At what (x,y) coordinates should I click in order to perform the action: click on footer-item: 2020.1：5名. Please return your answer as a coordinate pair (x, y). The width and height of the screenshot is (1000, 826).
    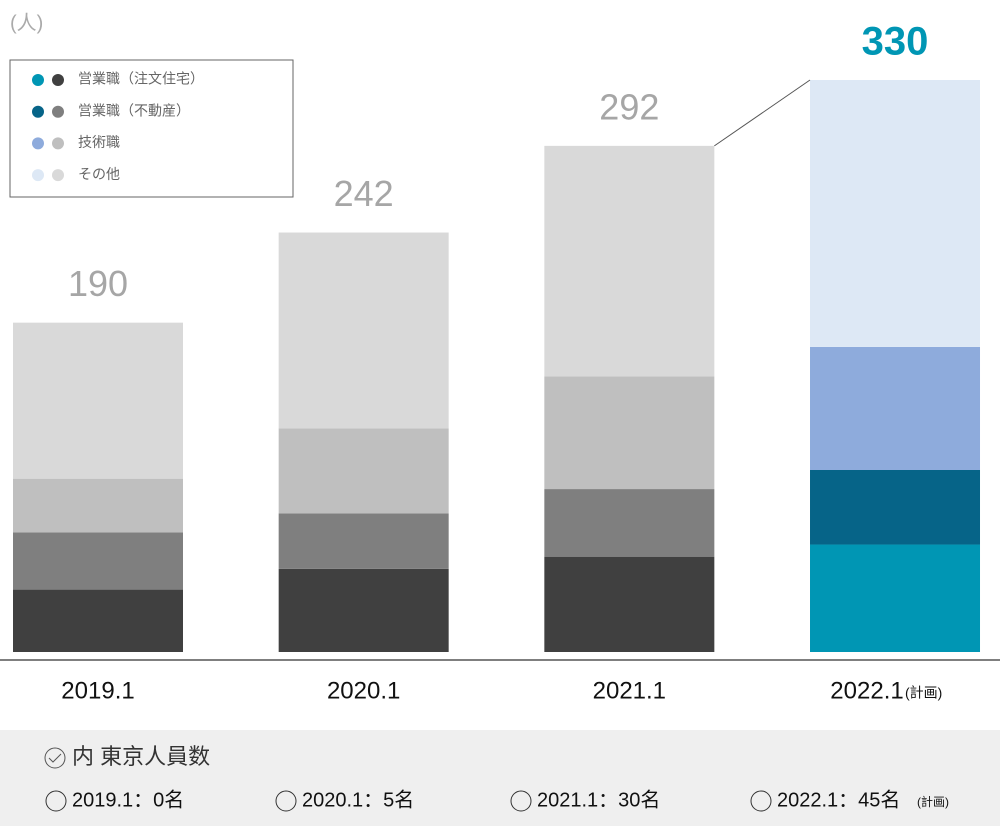
    Looking at the image, I should click on (358, 799).